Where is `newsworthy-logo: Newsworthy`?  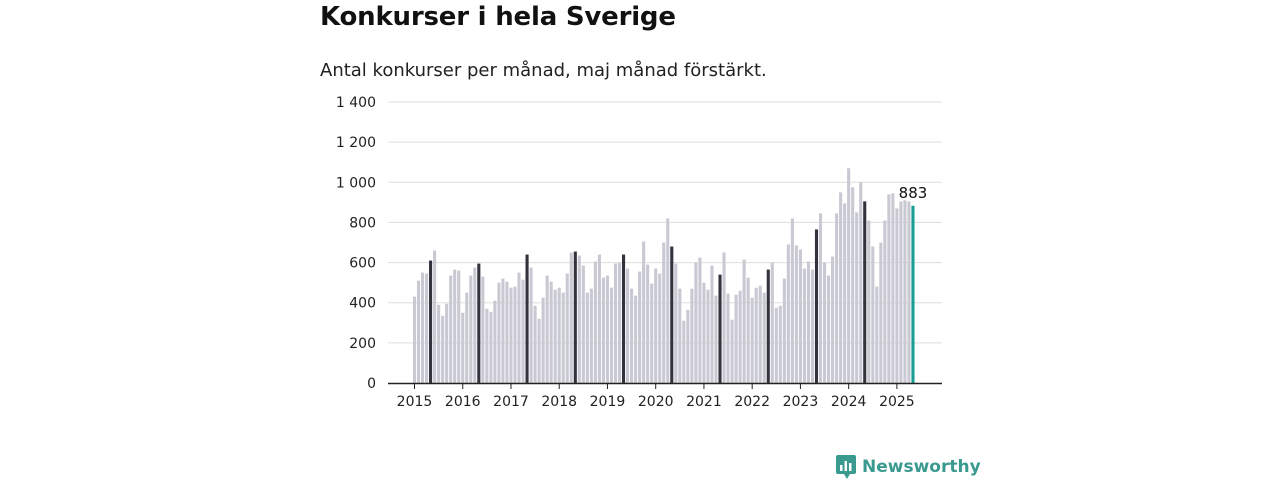 newsworthy-logo: Newsworthy is located at coordinates (908, 467).